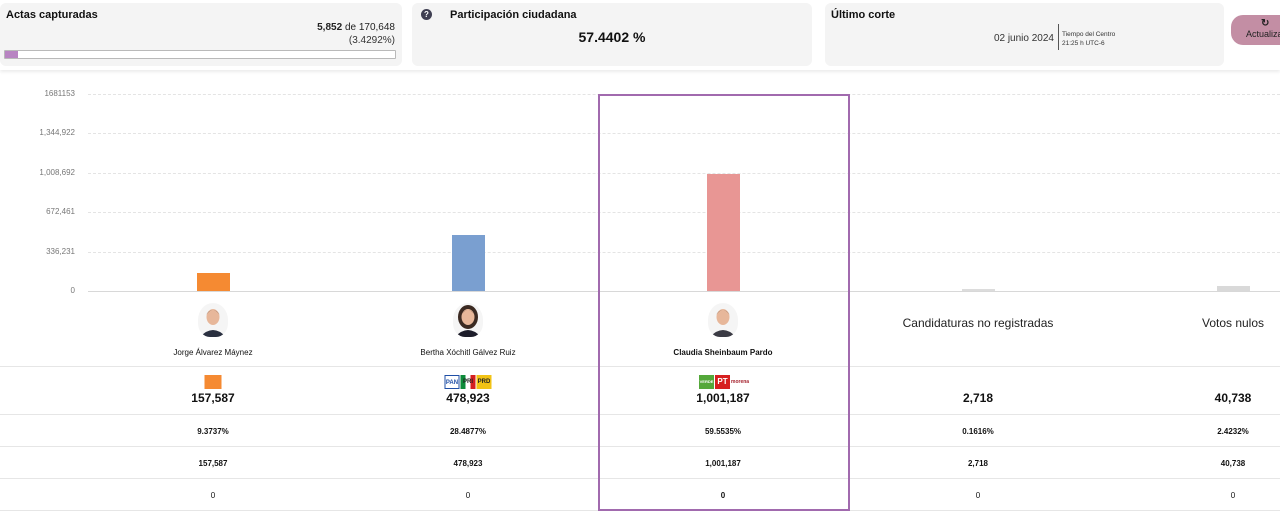 This screenshot has height=518, width=1280. I want to click on actas-progress-fill, so click(12, 54).